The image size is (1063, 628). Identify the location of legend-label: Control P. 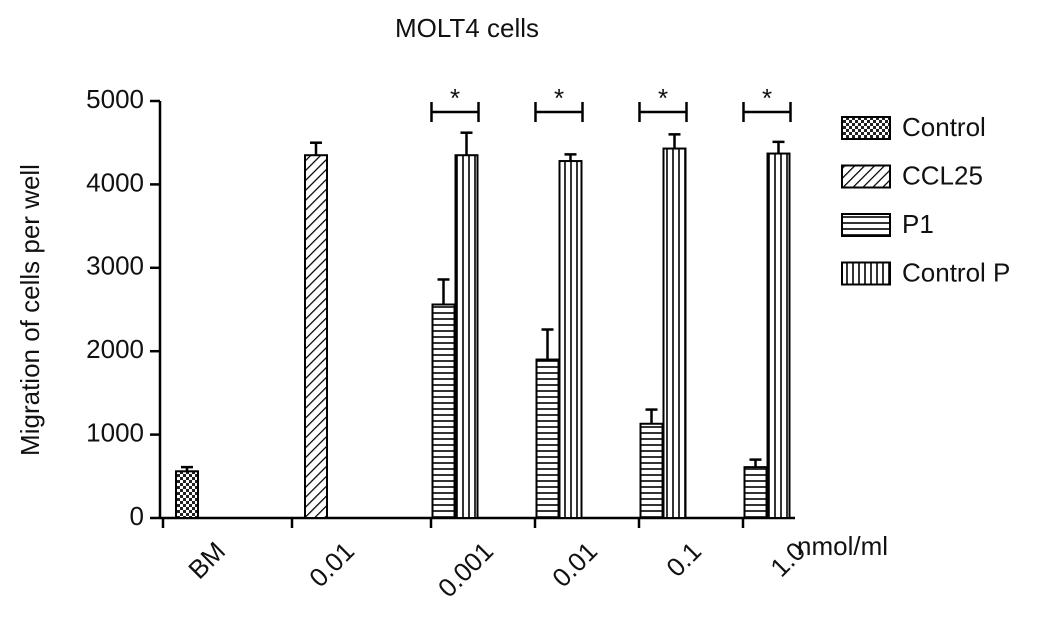
(956, 272).